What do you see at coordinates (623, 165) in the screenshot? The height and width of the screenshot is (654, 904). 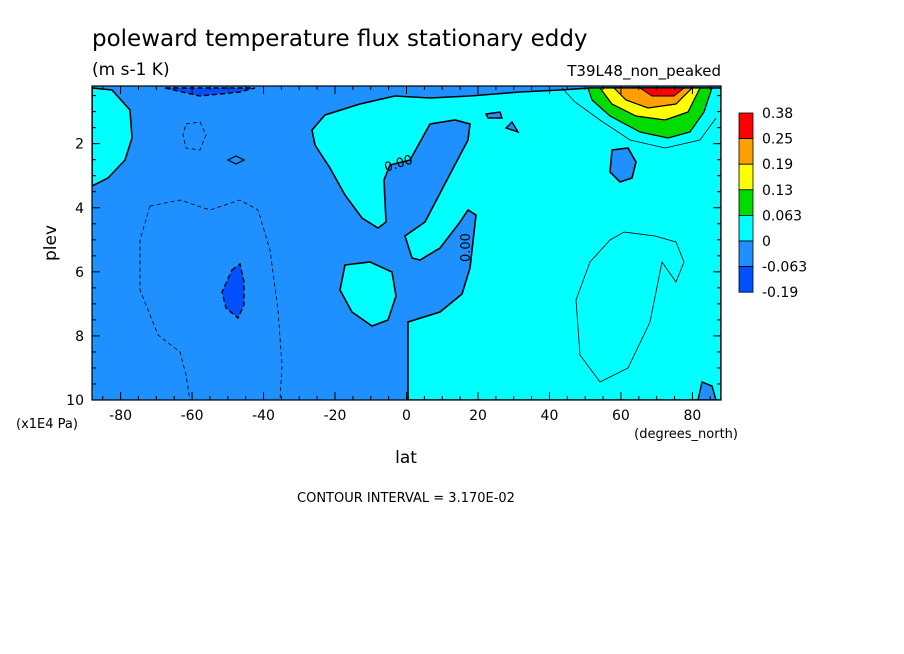 I see `fill-neg-weak-pocket` at bounding box center [623, 165].